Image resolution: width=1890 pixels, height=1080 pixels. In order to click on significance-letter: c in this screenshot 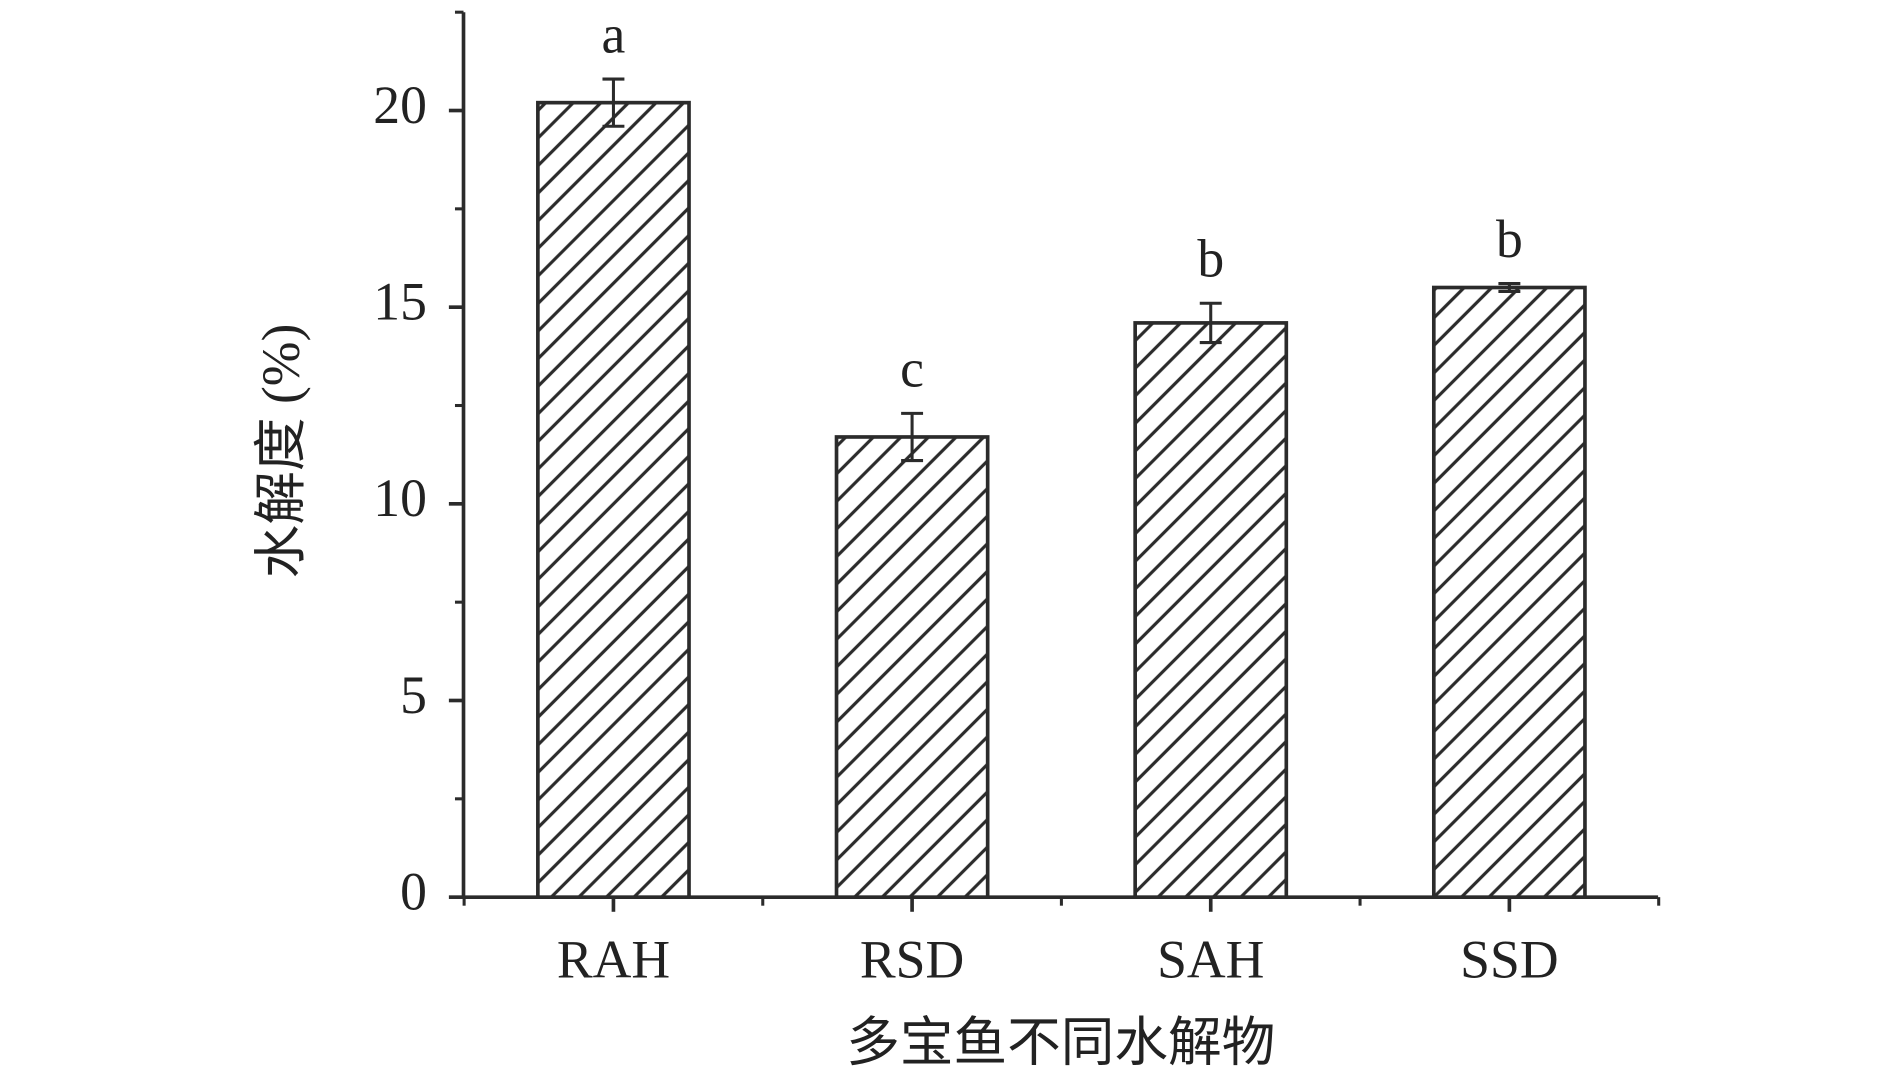, I will do `click(912, 369)`.